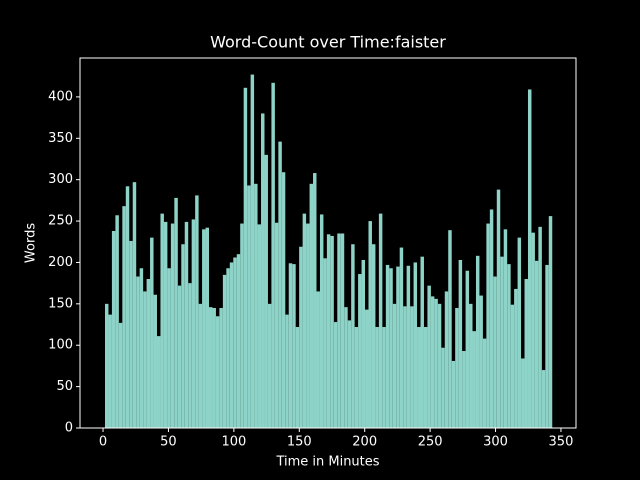 This screenshot has height=480, width=640. What do you see at coordinates (60, 96) in the screenshot?
I see `y-tick-label: 400` at bounding box center [60, 96].